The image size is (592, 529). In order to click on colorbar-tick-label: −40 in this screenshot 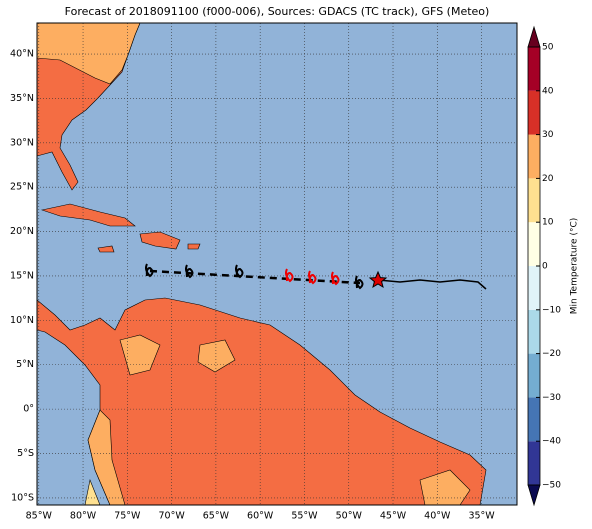, I will do `click(551, 442)`.